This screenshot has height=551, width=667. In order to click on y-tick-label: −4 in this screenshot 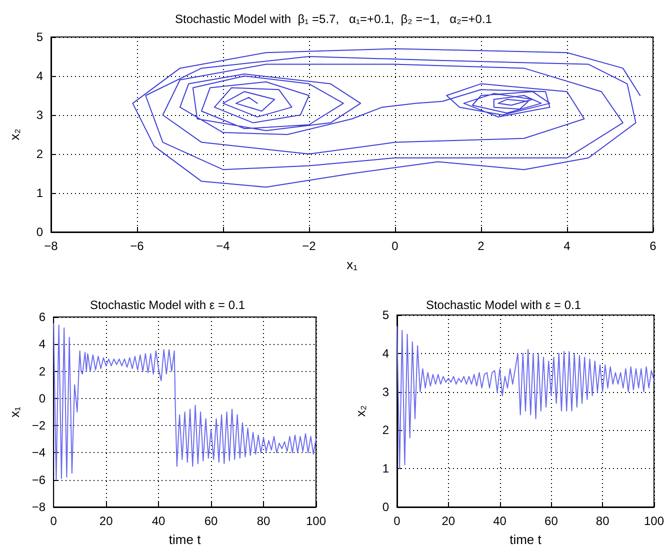, I will do `click(39, 453)`.